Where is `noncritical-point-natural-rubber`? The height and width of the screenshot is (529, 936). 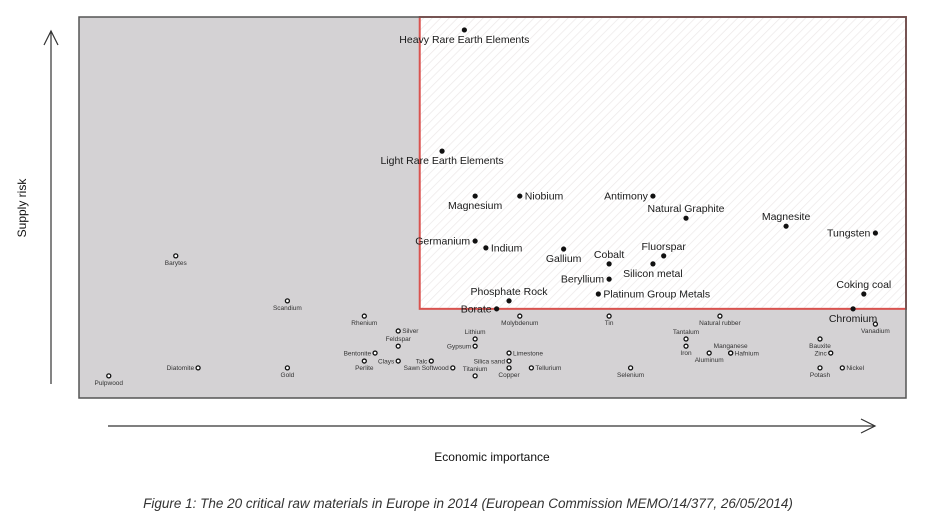 noncritical-point-natural-rubber is located at coordinates (720, 316).